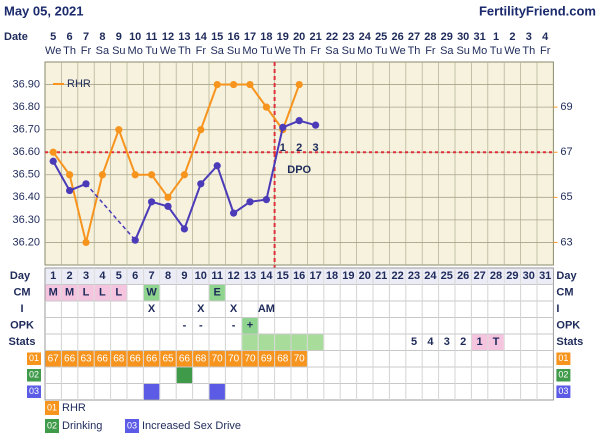  Describe the element at coordinates (119, 276) in the screenshot. I see `day-number: 5` at that location.